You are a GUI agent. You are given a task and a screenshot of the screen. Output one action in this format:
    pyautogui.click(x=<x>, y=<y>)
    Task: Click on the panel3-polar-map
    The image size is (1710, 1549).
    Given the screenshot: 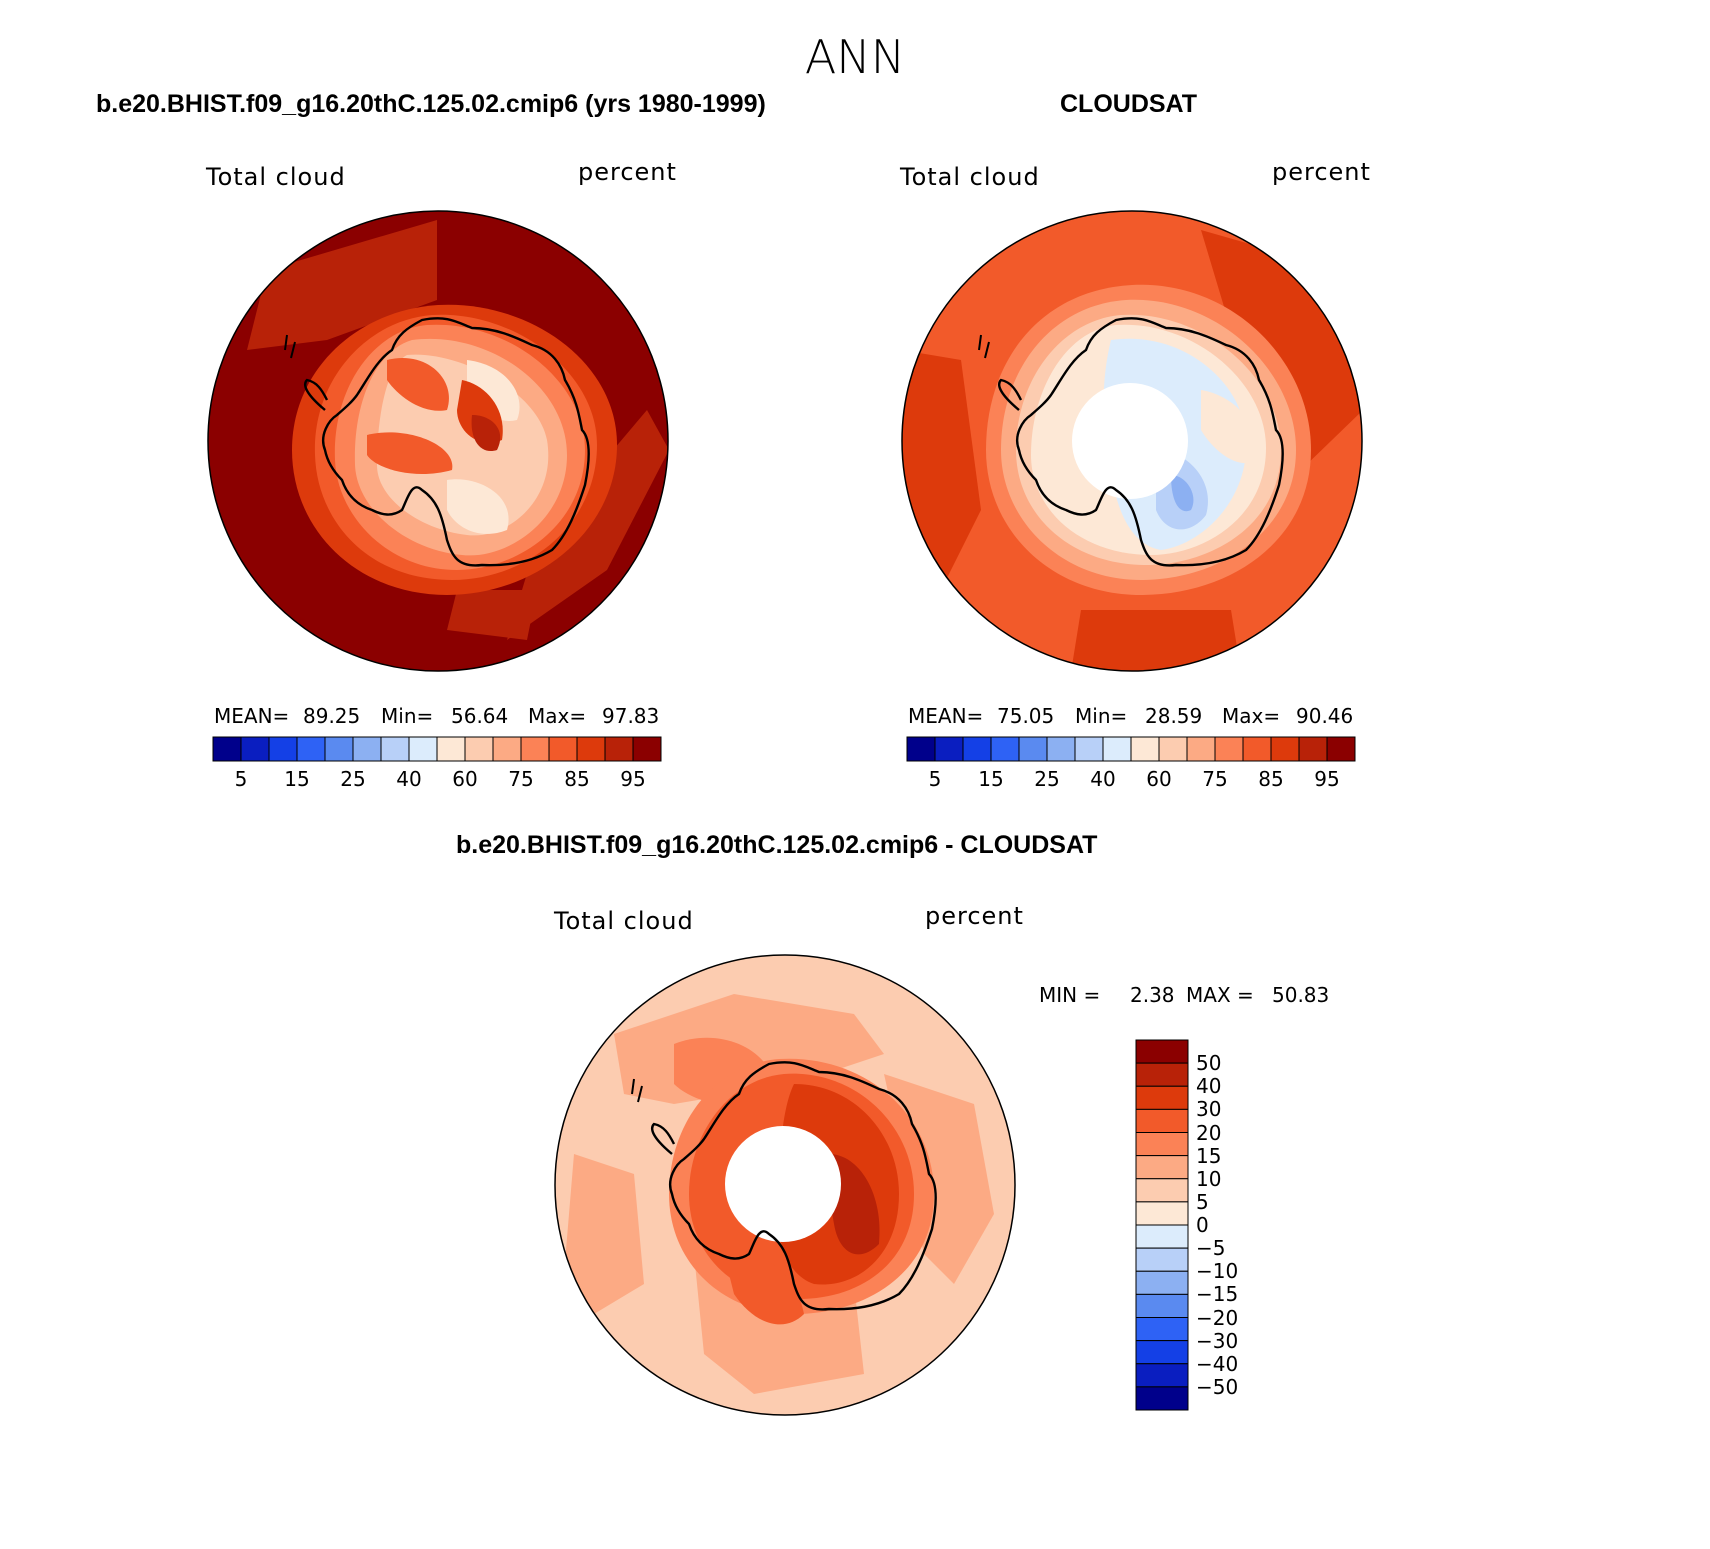 What is the action you would take?
    pyautogui.click(x=785, y=1185)
    